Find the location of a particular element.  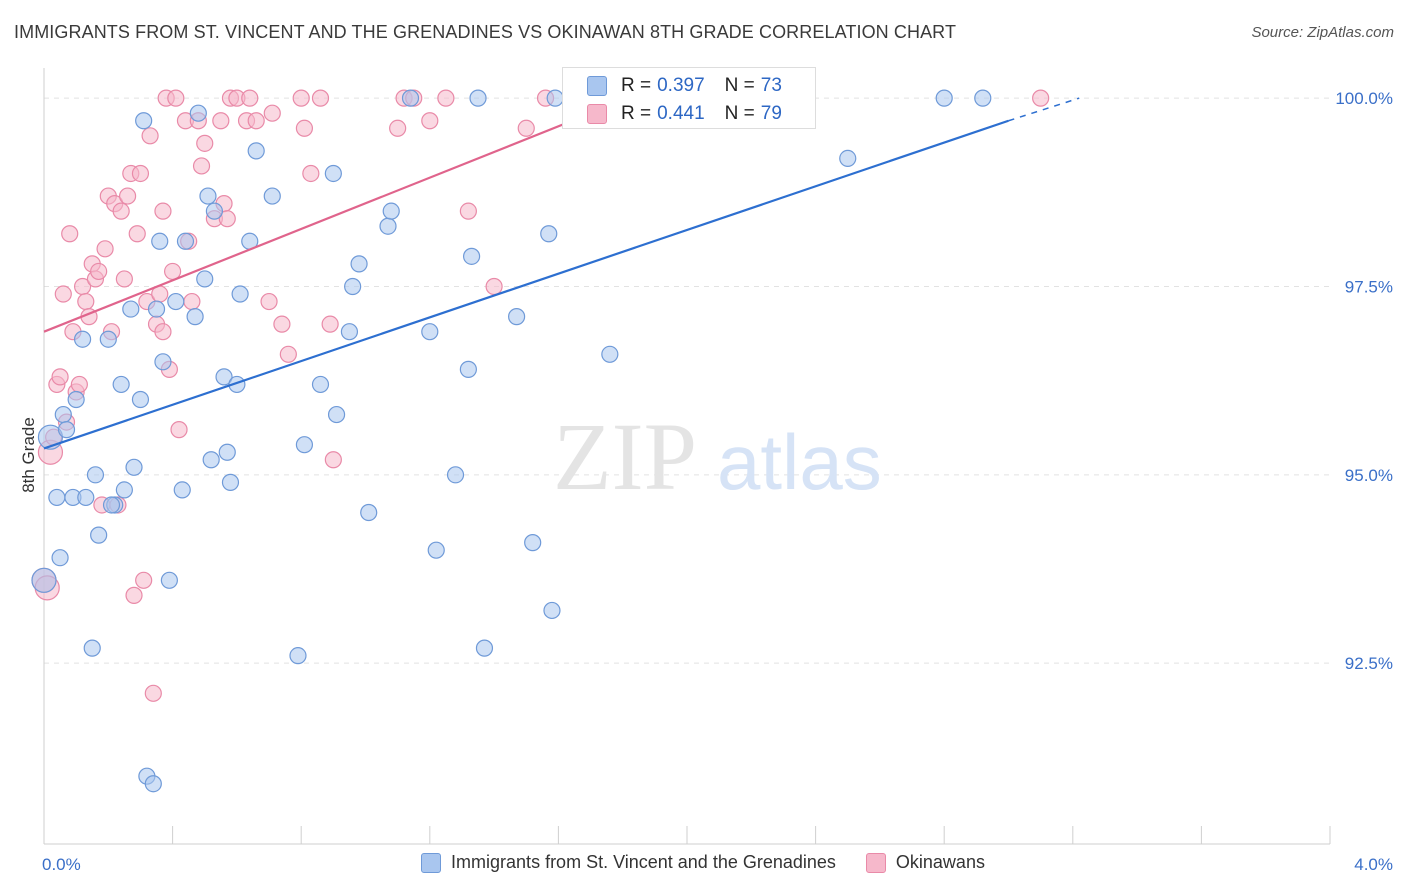

y-tick-label-3: 100.0% is located at coordinates (1364, 98).